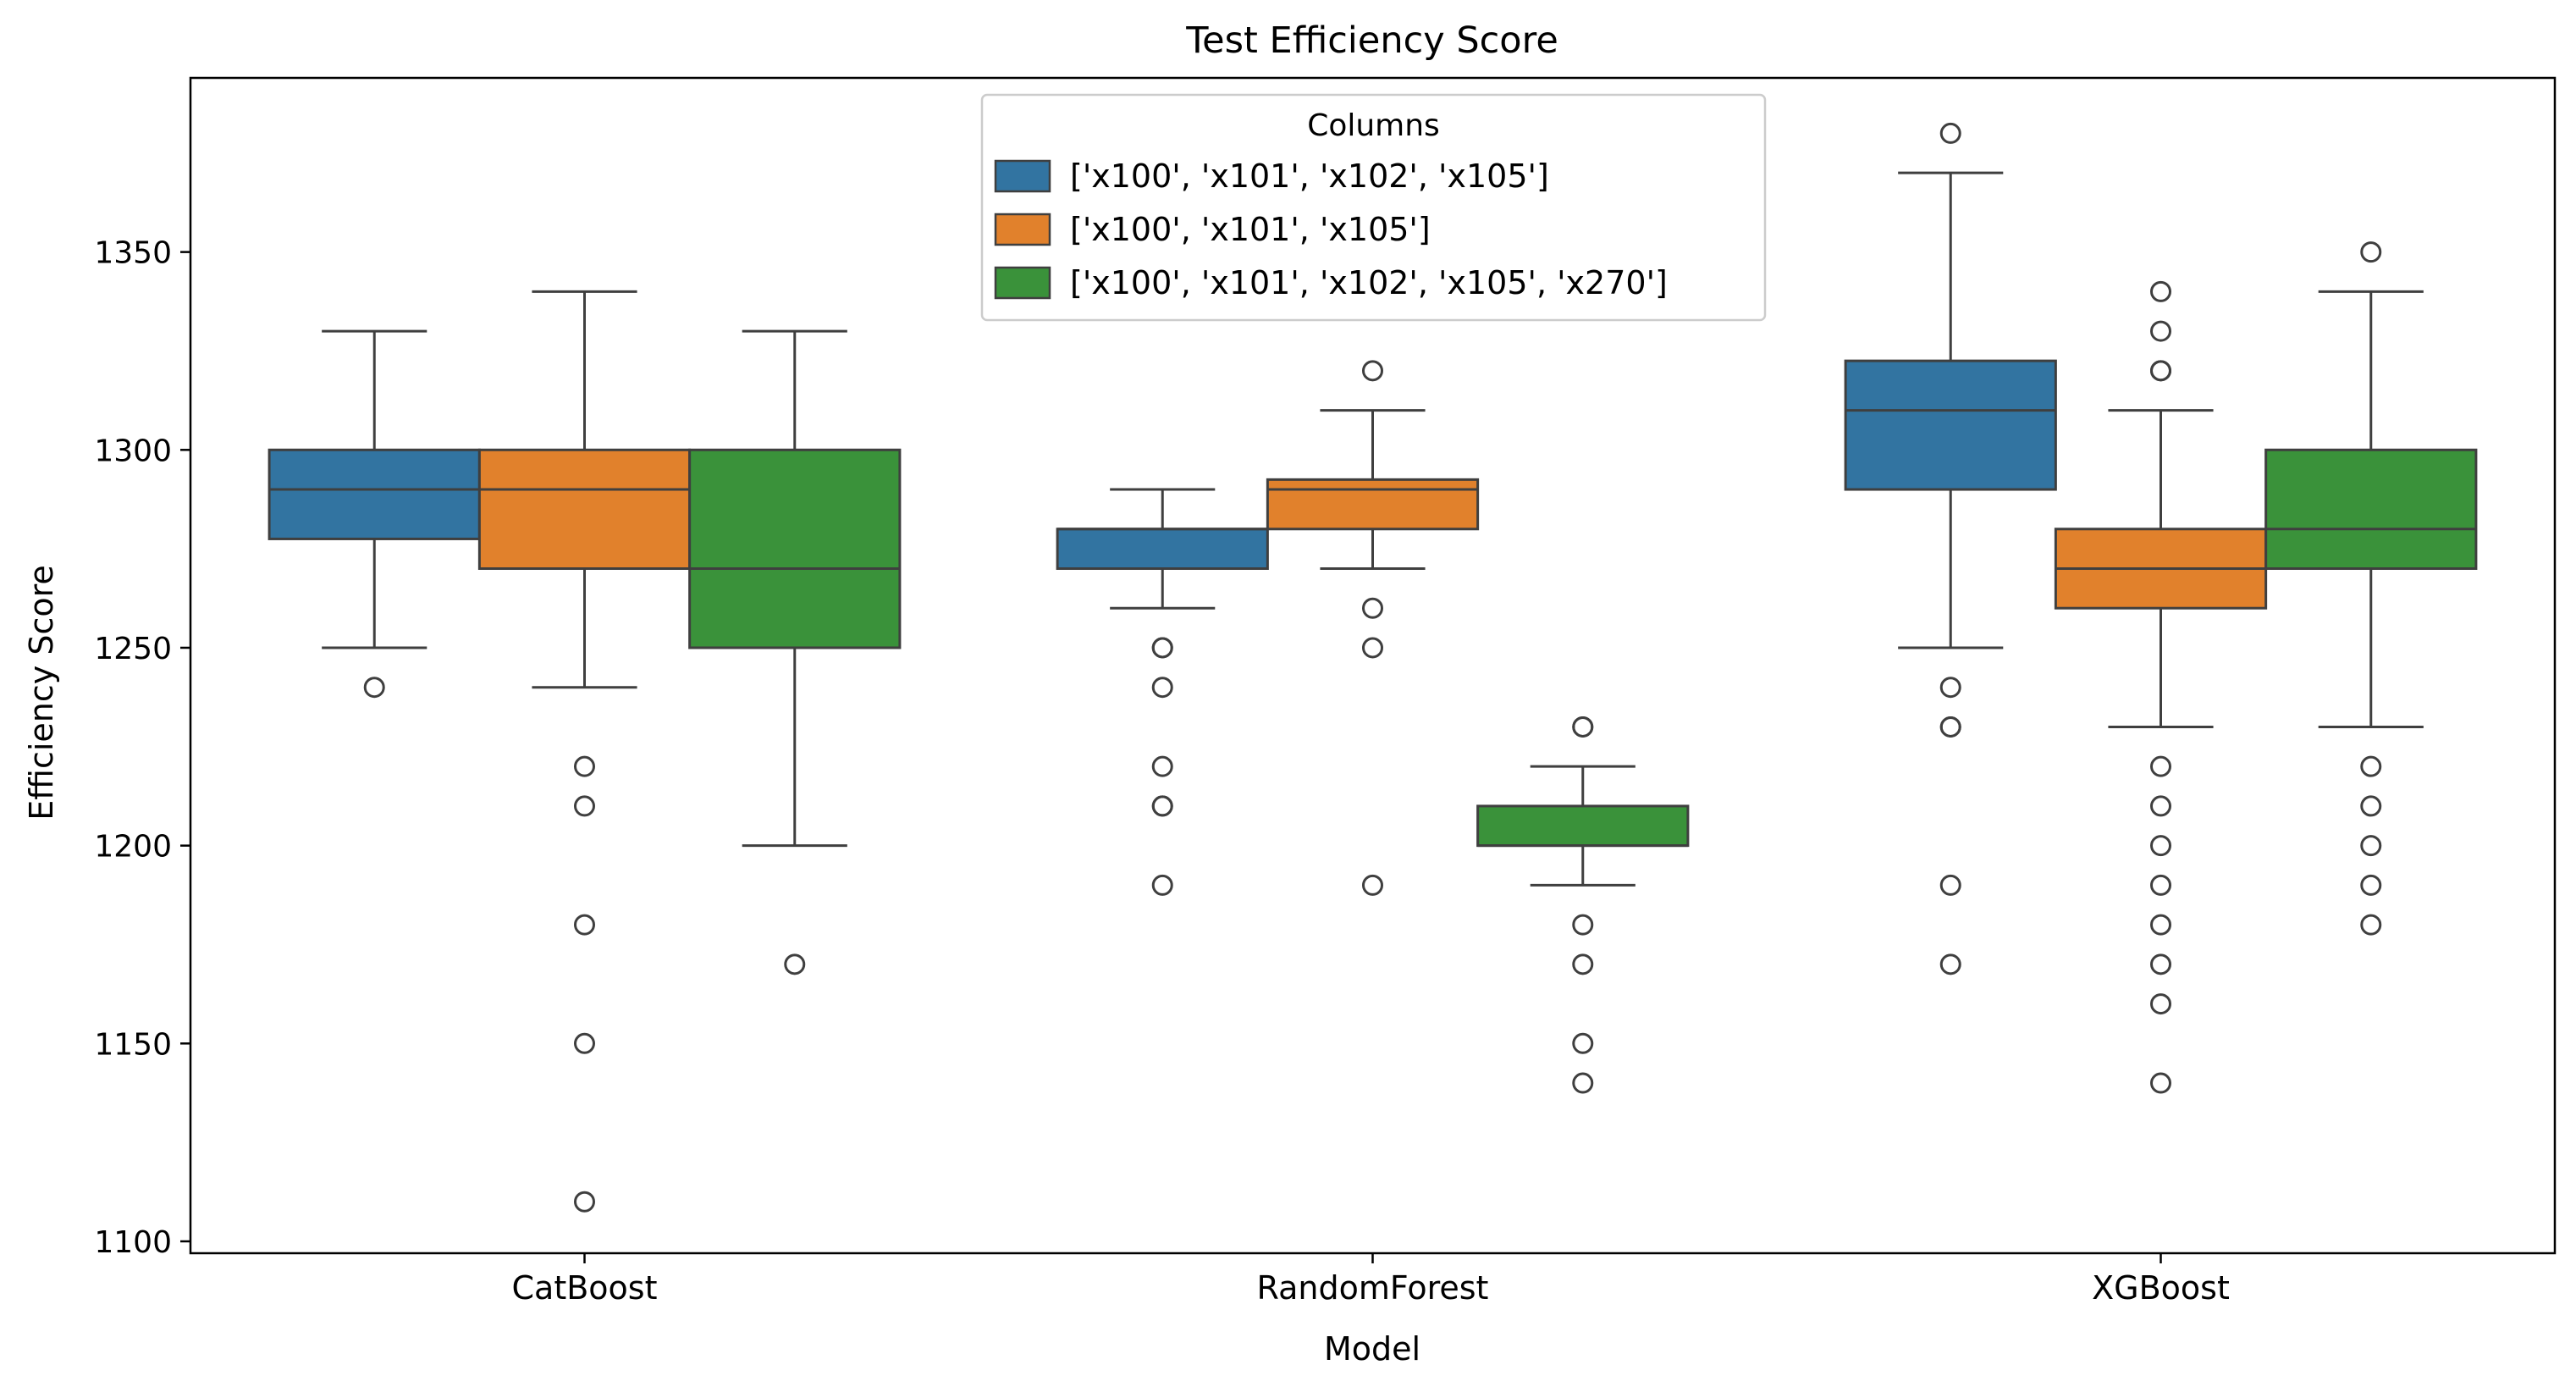 The height and width of the screenshot is (1387, 2576). What do you see at coordinates (133, 649) in the screenshot?
I see `y-tick-label: 1250` at bounding box center [133, 649].